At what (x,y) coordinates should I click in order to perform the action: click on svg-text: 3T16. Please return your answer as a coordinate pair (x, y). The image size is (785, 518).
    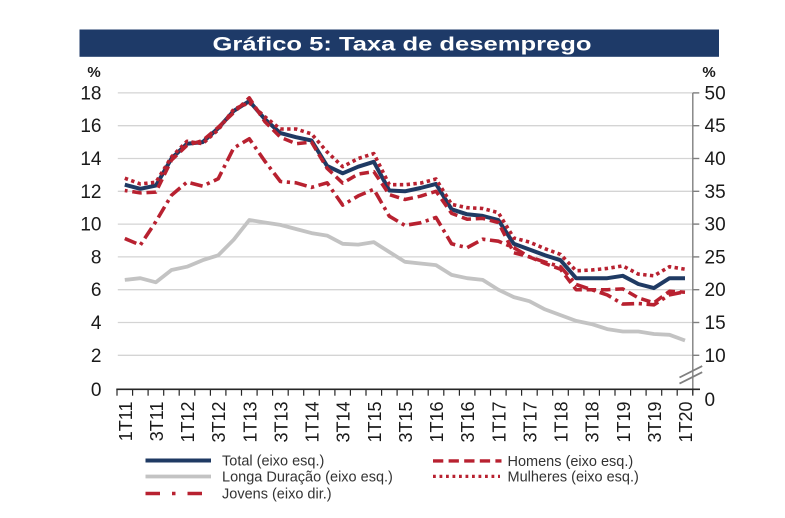
    Looking at the image, I should click on (468, 421).